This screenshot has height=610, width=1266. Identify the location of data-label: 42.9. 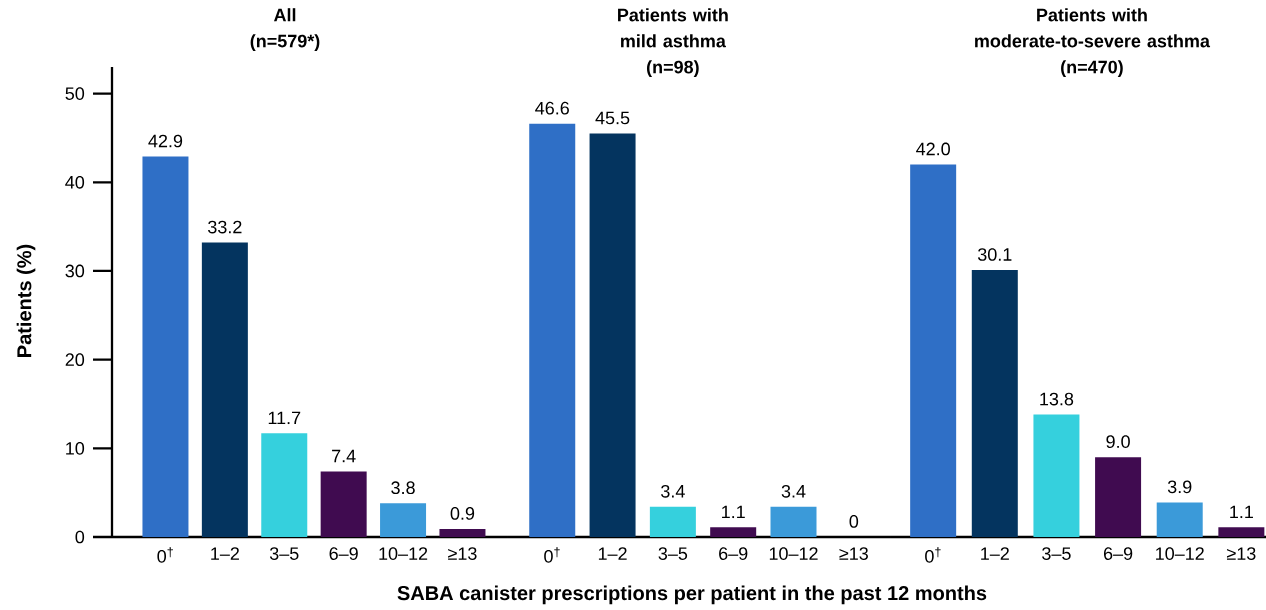
(165, 141).